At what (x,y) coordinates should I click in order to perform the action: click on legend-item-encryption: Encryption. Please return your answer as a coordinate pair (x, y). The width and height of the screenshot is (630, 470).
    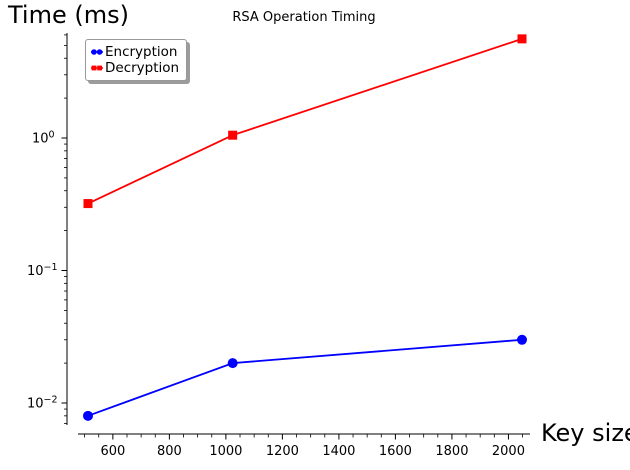
    Looking at the image, I should click on (134, 52).